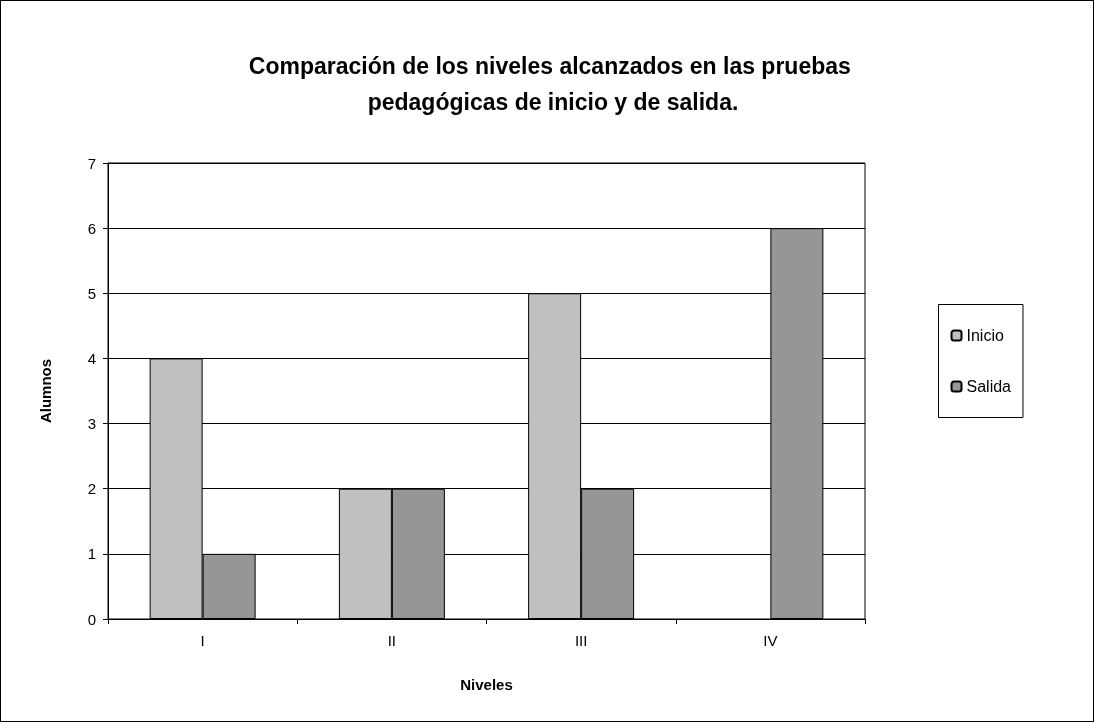 This screenshot has width=1094, height=722. What do you see at coordinates (45, 391) in the screenshot?
I see `y-axis-title: Alumnos` at bounding box center [45, 391].